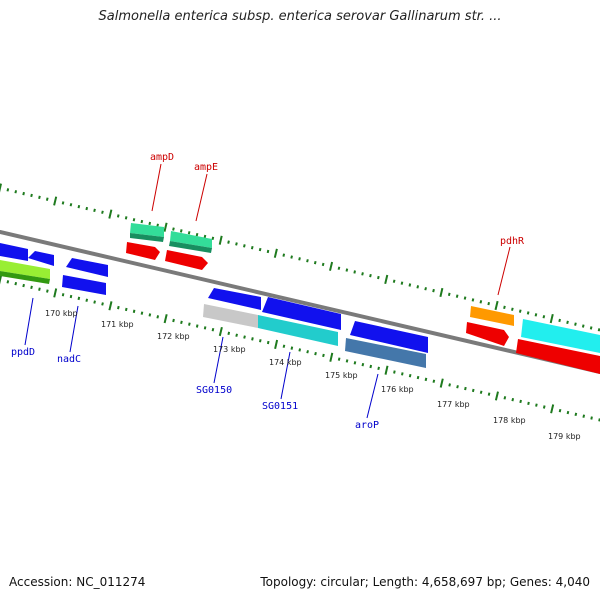 This screenshot has height=600, width=600. I want to click on label-aroP: aroP, so click(367, 425).